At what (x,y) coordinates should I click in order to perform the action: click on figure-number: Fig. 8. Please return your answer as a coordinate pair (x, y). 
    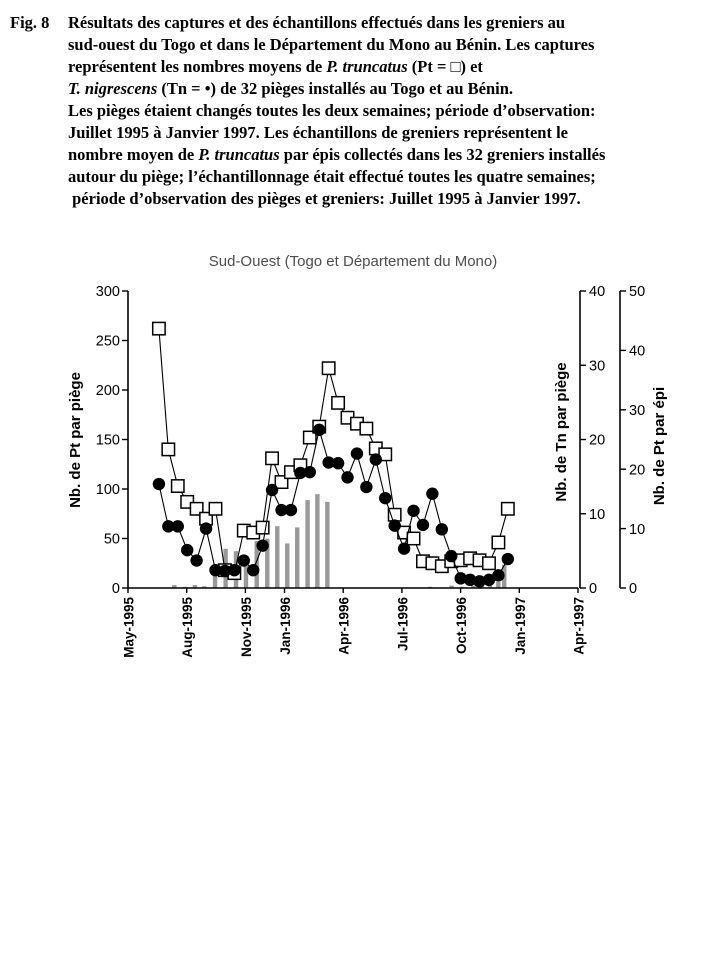
    Looking at the image, I should click on (30, 22).